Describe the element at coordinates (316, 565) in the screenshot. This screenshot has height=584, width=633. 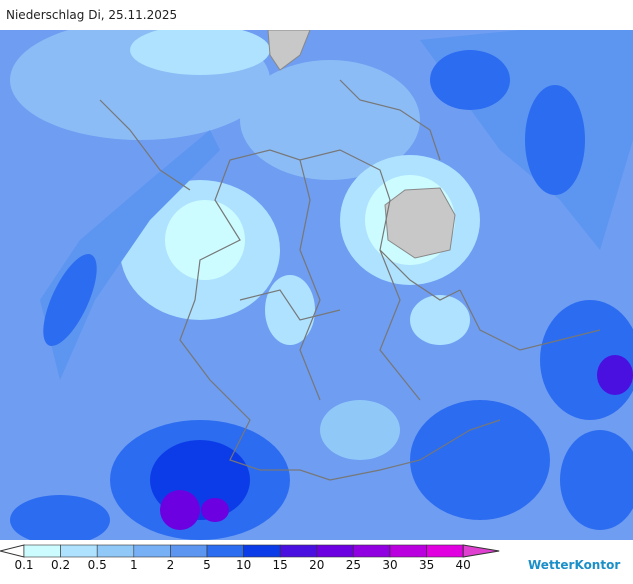
I see `legend-label: 20` at that location.